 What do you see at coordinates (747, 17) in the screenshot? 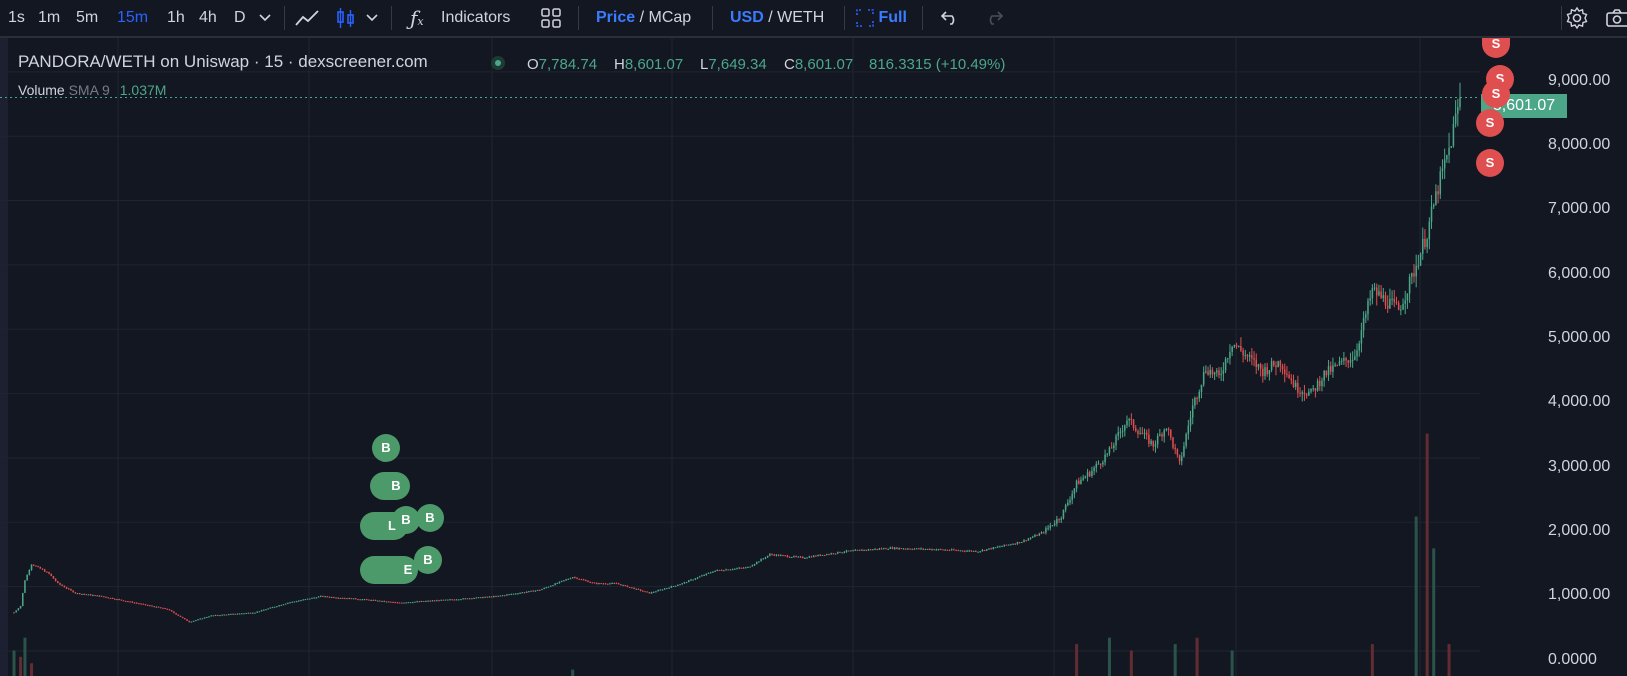
I see `usd-option: USD` at bounding box center [747, 17].